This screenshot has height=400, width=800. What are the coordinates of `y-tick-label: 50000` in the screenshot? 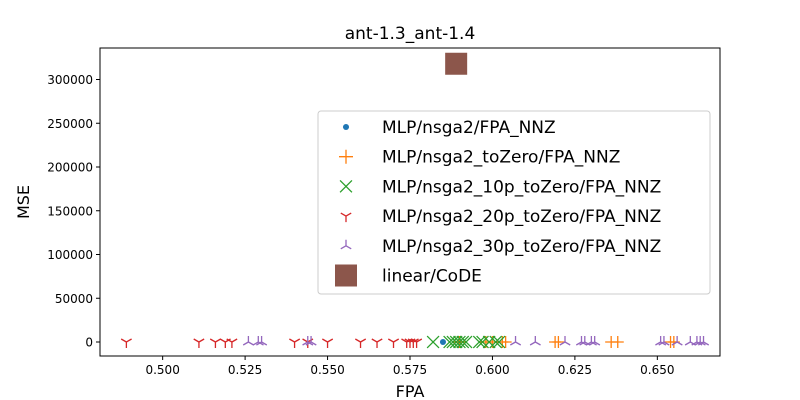 It's located at (74, 299).